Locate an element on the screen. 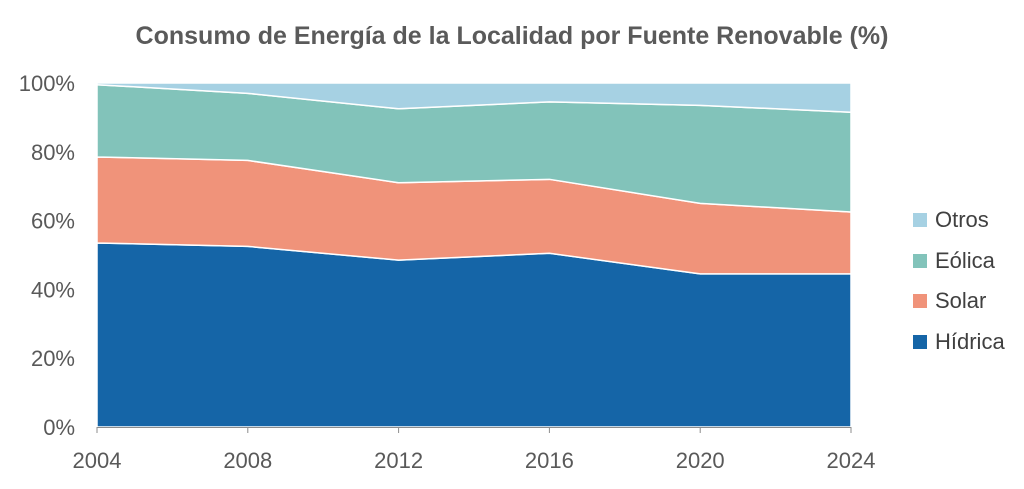 The width and height of the screenshot is (1024, 489). y-tick-label: 0% is located at coordinates (59, 427).